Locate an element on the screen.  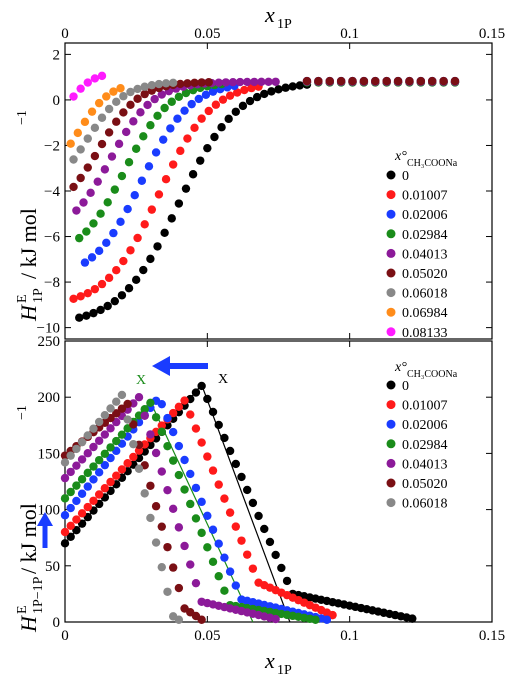
bottom-legend-label: 0.02984 is located at coordinates (425, 445).